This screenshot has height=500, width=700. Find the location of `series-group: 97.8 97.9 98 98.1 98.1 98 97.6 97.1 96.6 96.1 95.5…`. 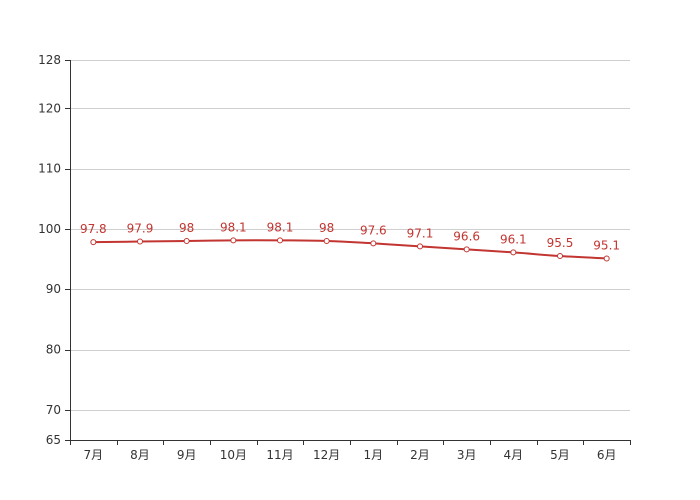

series-group: 97.8 97.9 98 98.1 98.1 98 97.6 97.1 96.6 96.1 95.5… is located at coordinates (350, 241).